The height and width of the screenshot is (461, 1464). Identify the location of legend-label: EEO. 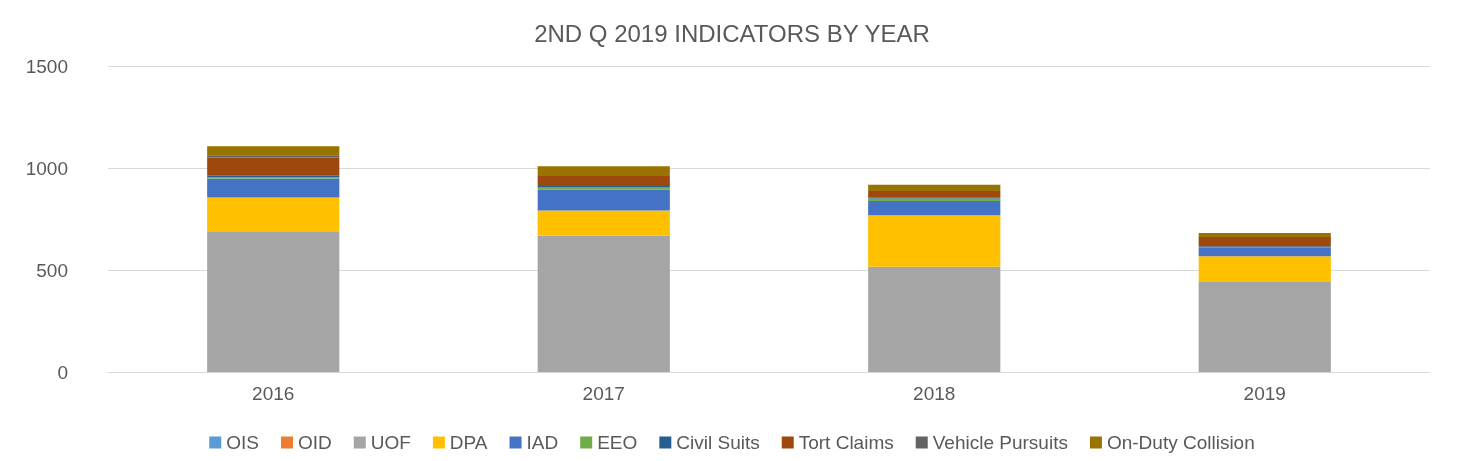
(617, 442).